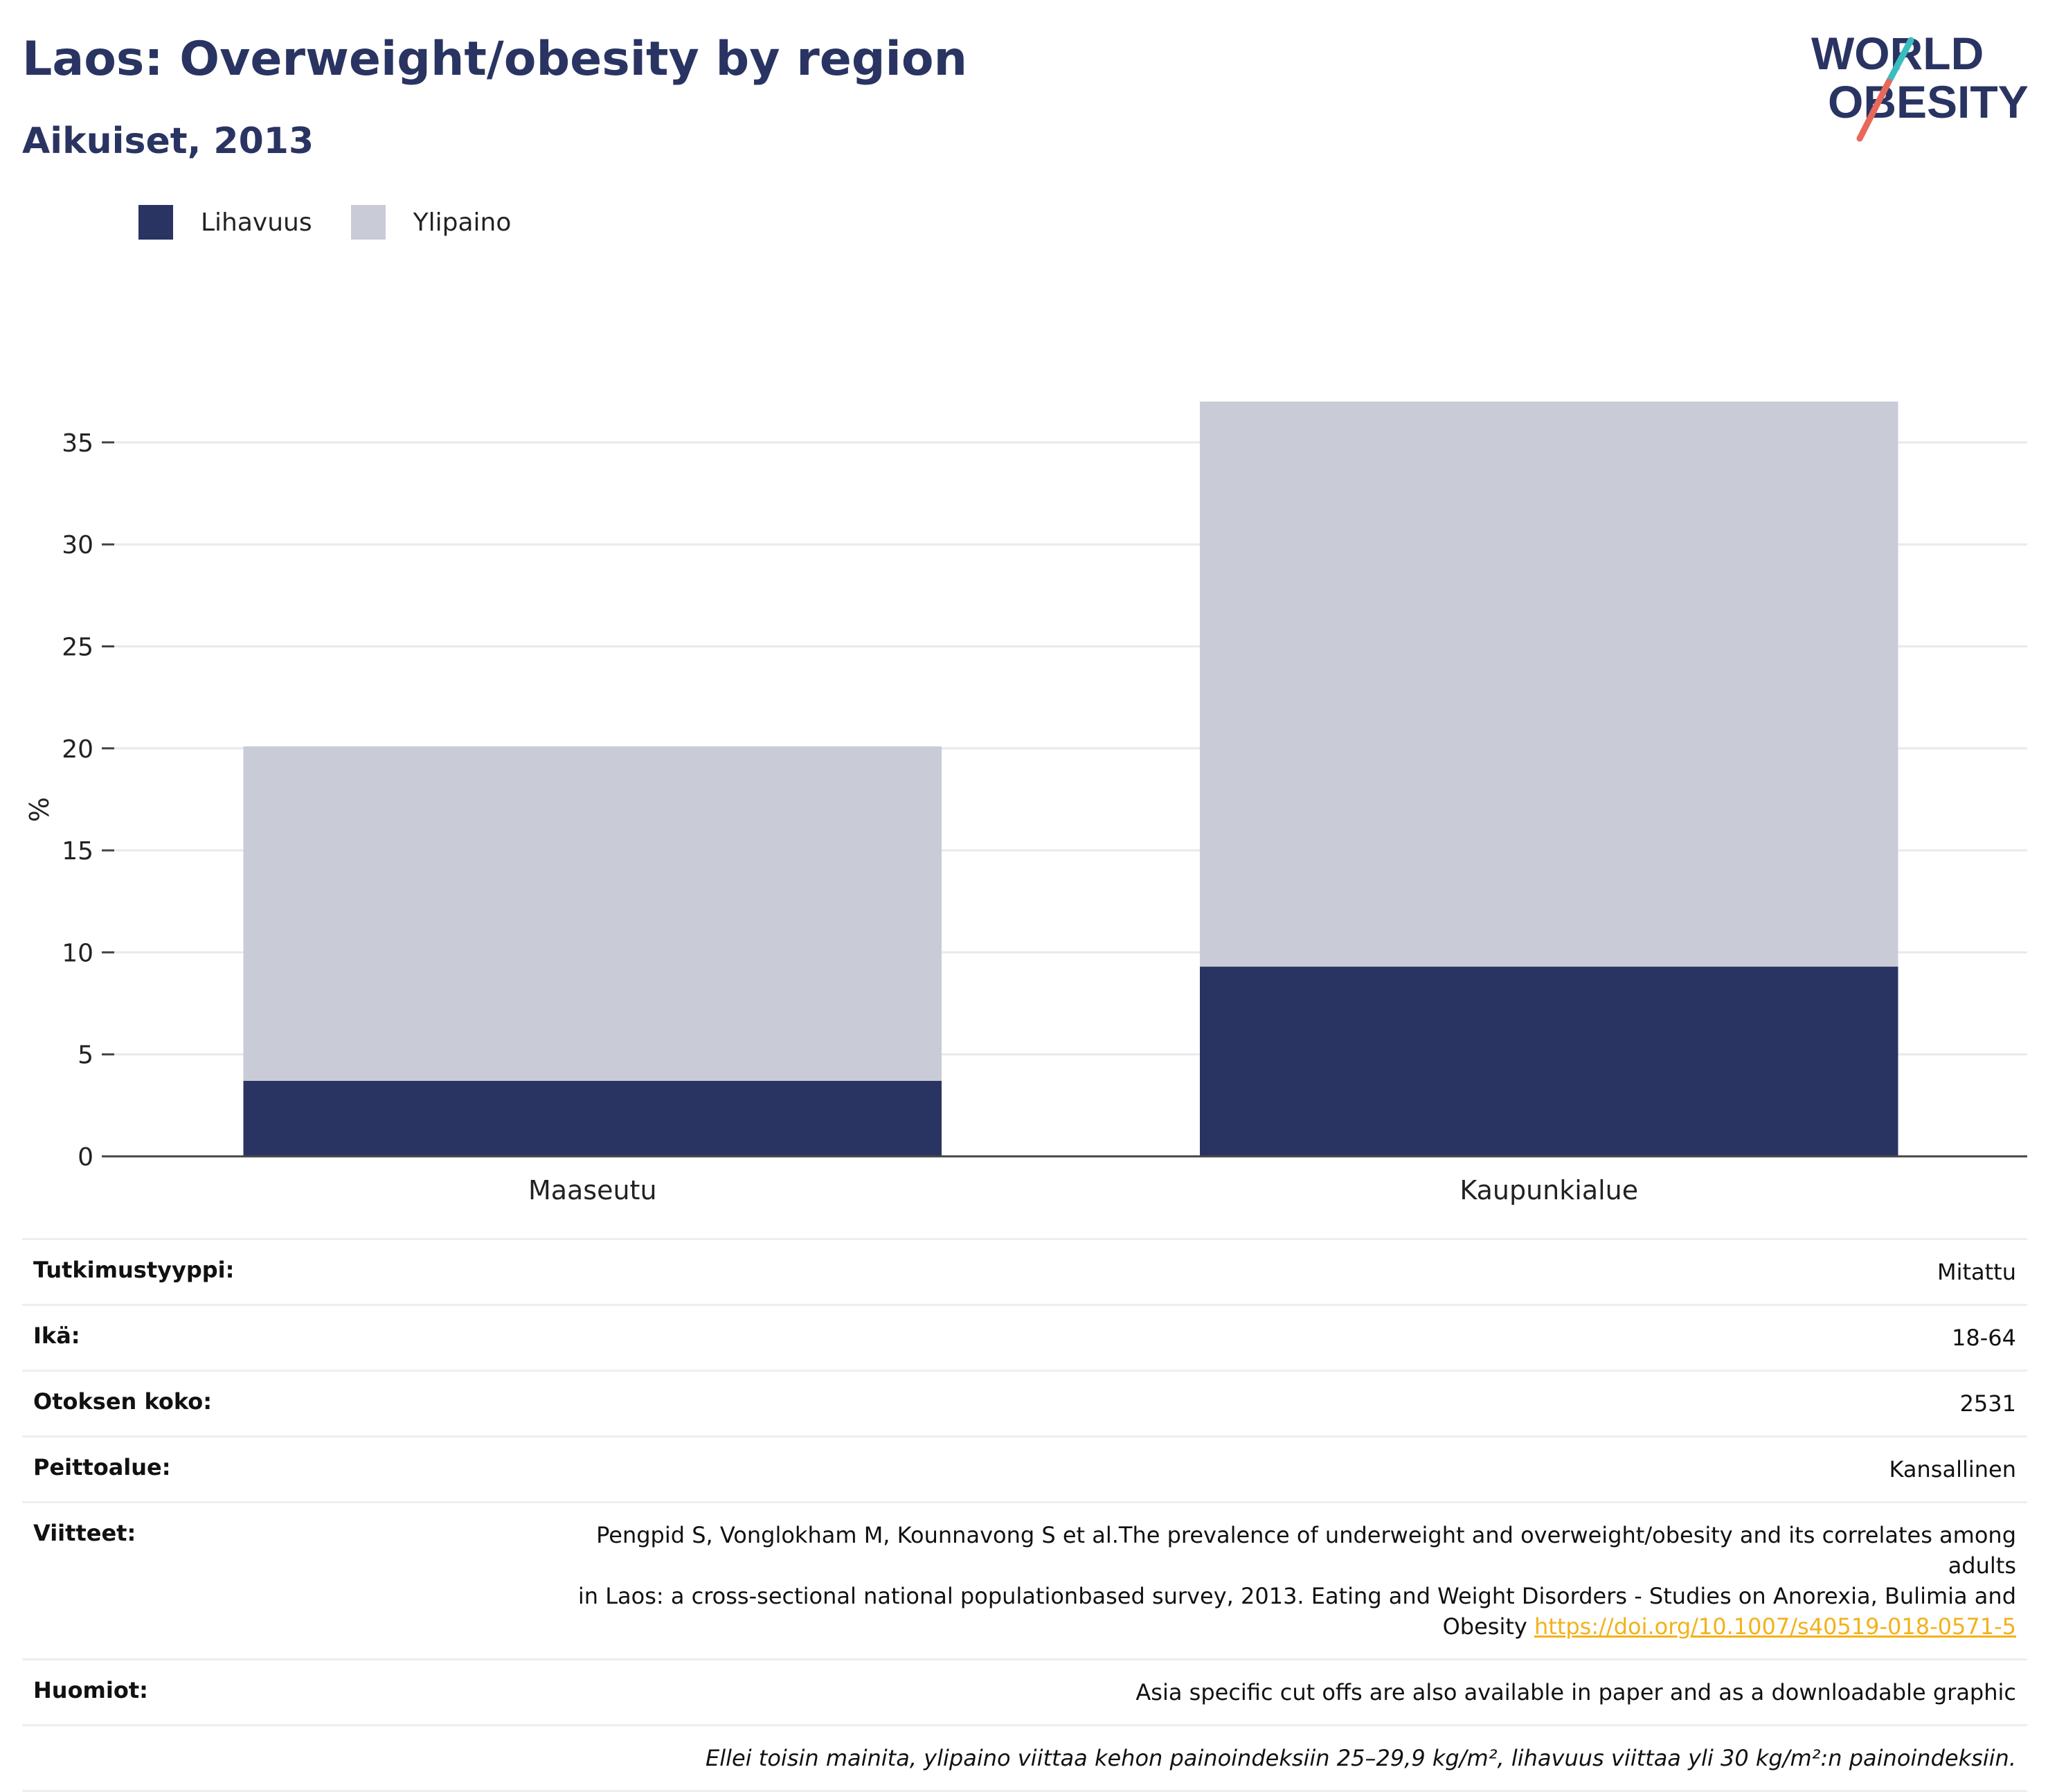 The image size is (2048, 1792). I want to click on chart-subtitle: Aikuiset, 2013, so click(168, 141).